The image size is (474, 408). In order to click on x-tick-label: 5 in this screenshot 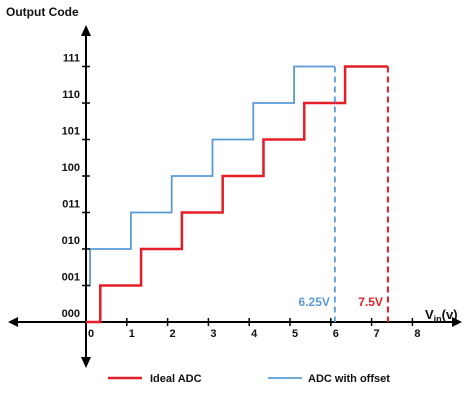, I will do `click(295, 334)`.